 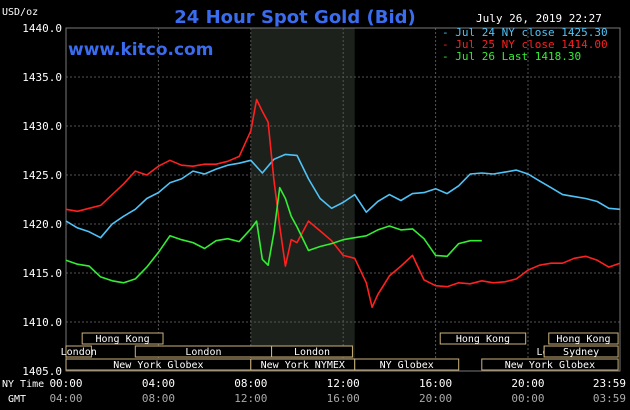 I want to click on x-axis-ny-label: NY Time, so click(x=23, y=384).